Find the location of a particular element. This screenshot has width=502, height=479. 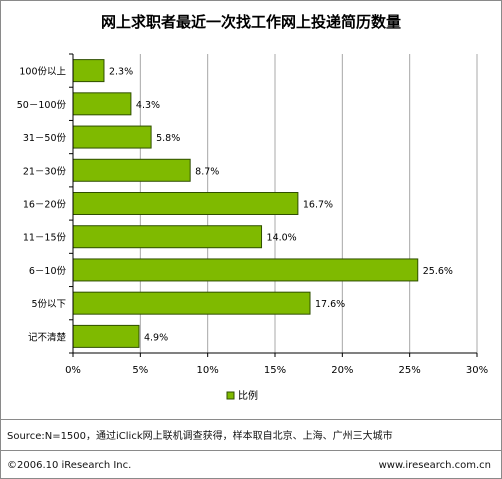

copyright-text: ©2006.10 iResearch Inc. is located at coordinates (69, 465).